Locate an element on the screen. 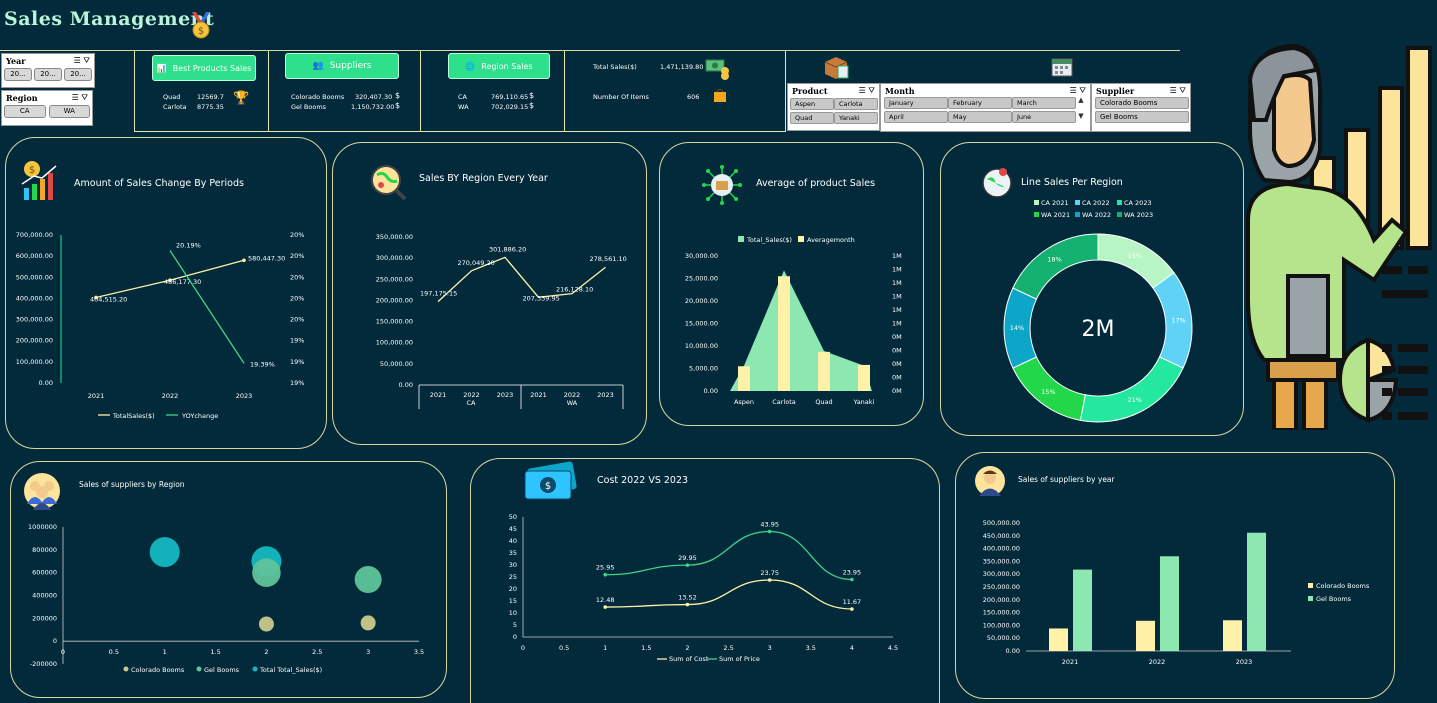  legend-label: Total Total_Sales($) is located at coordinates (290, 670).